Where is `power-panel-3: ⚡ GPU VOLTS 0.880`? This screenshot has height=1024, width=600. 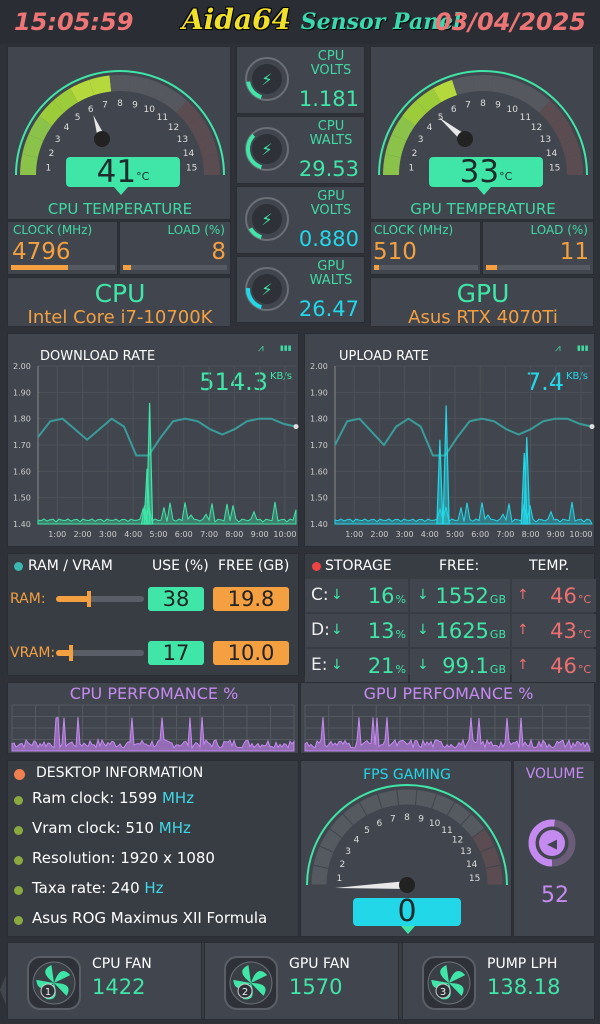 power-panel-3: ⚡ GPU VOLTS 0.880 is located at coordinates (300, 220).